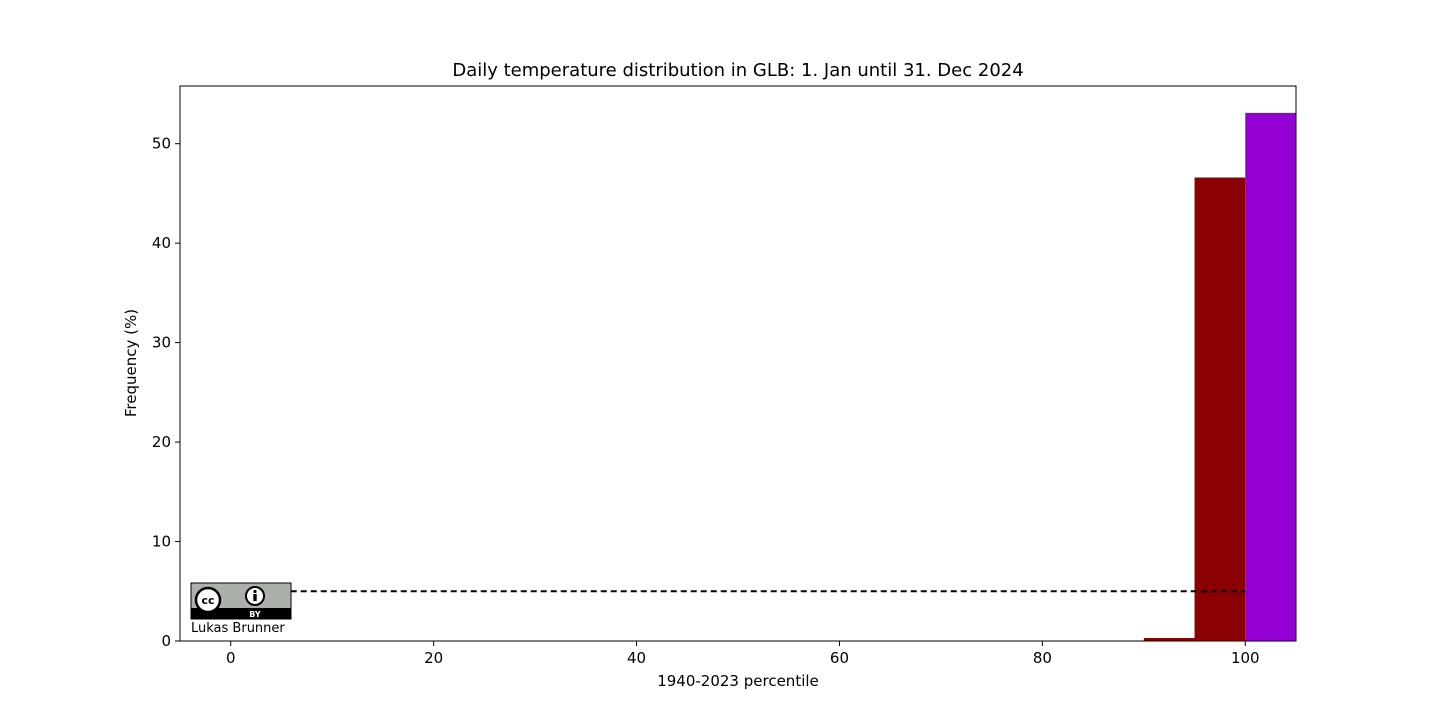 The width and height of the screenshot is (1440, 720). I want to click on badge-cc-circle, so click(208, 600).